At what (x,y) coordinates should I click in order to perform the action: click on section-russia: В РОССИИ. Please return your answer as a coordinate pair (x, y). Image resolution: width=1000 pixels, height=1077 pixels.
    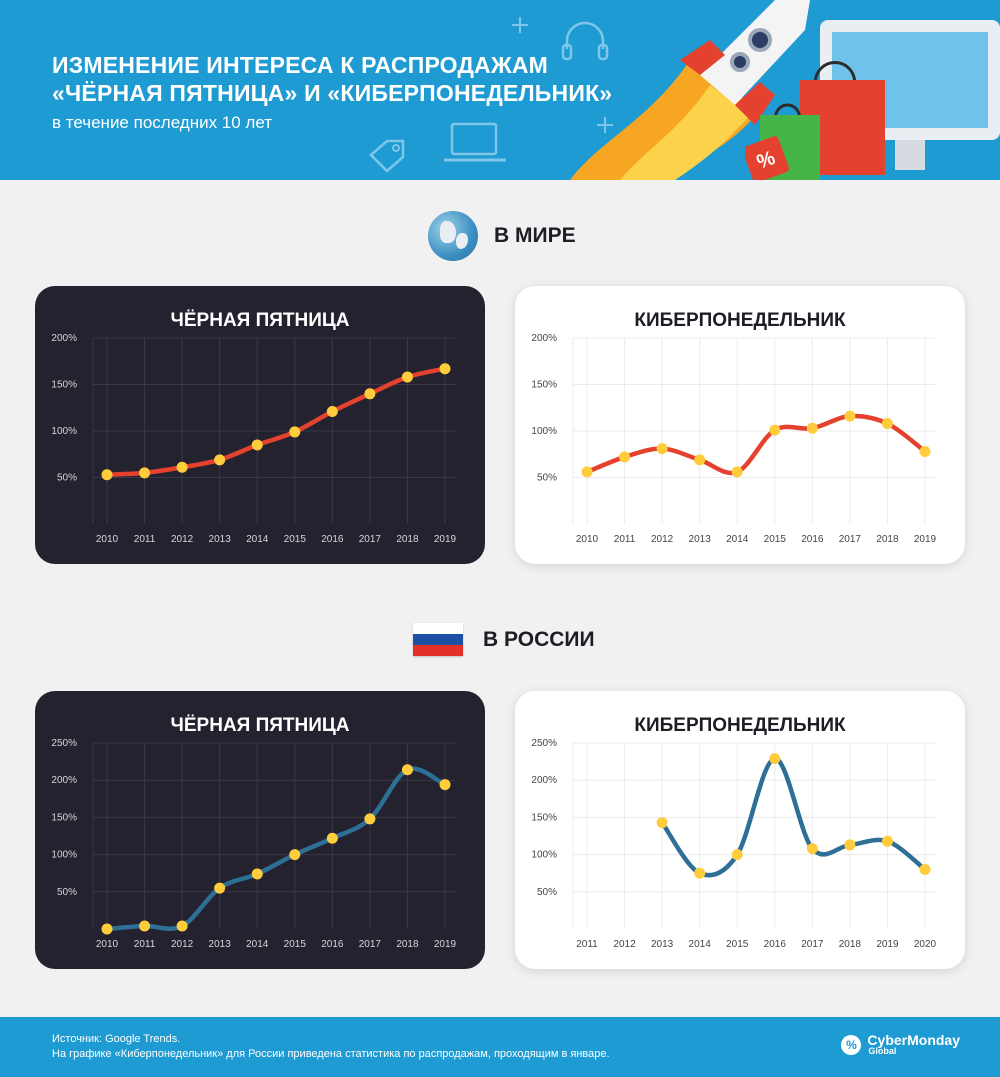
    Looking at the image, I should click on (504, 639).